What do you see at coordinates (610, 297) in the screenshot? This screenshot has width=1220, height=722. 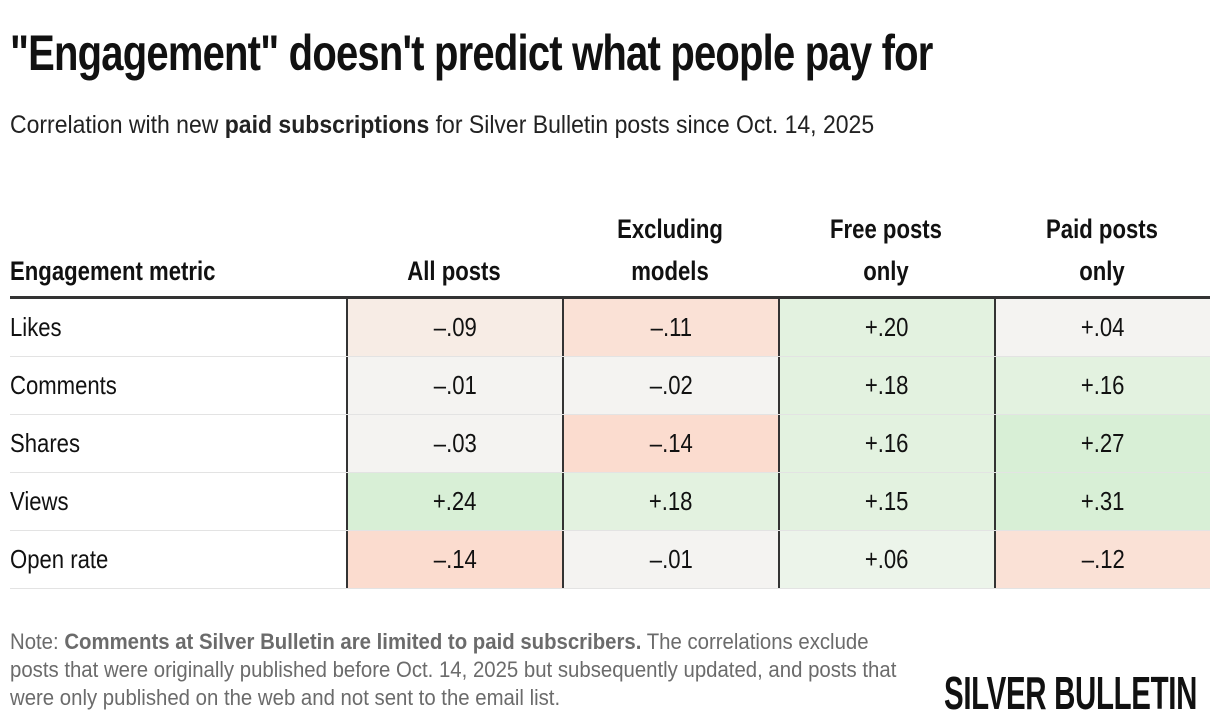 I see `header-rule` at bounding box center [610, 297].